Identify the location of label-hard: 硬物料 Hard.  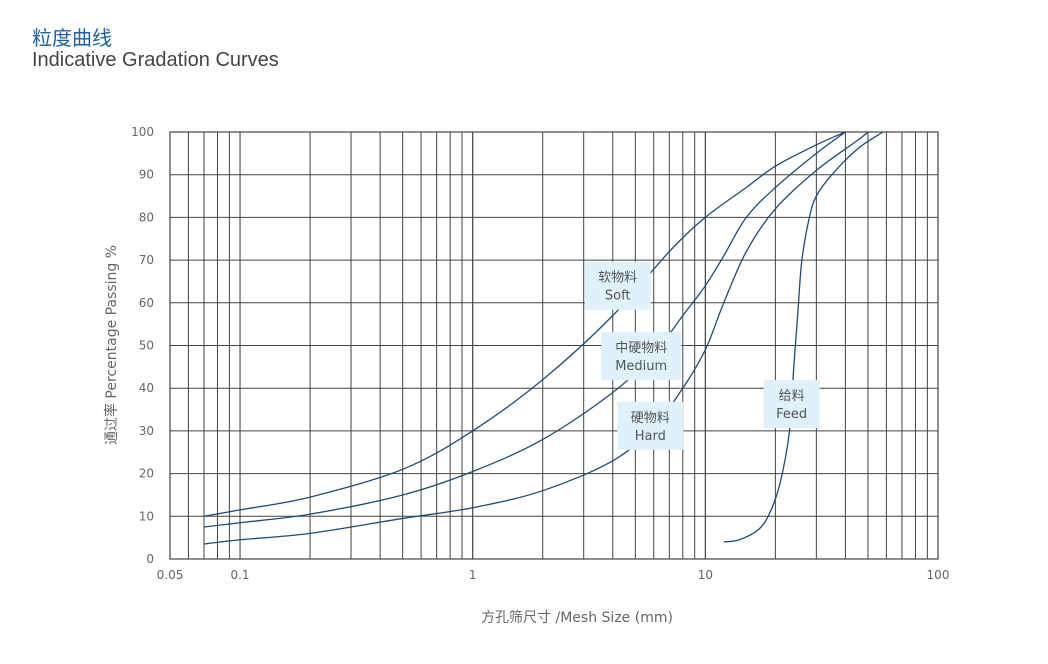
(650, 425).